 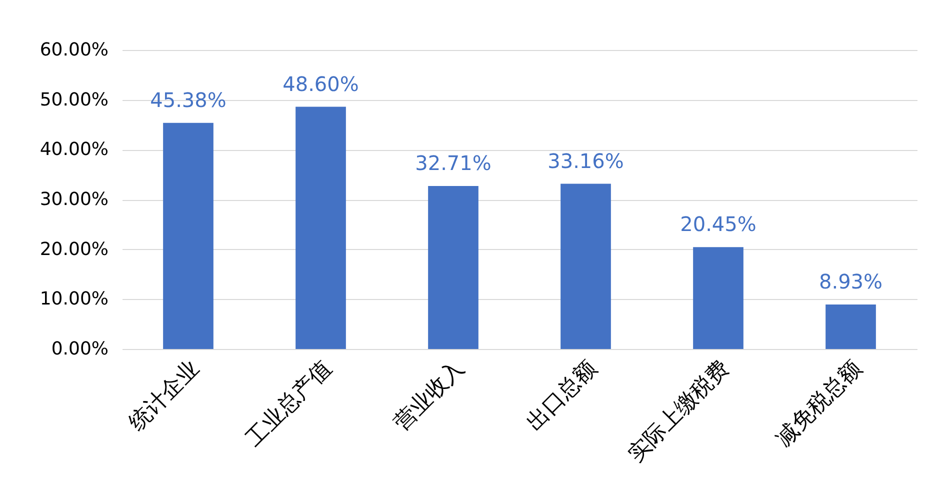 What do you see at coordinates (679, 412) in the screenshot?
I see `x-tick-label: 实际上缴税费` at bounding box center [679, 412].